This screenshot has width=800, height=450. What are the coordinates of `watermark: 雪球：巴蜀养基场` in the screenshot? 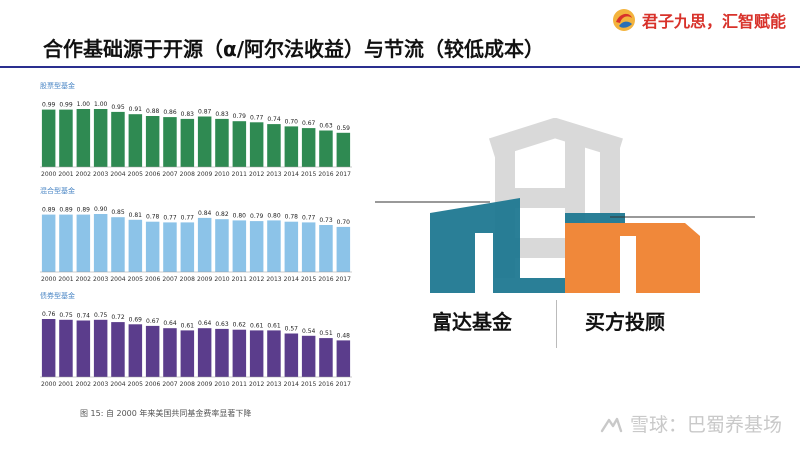 It's located at (690, 423).